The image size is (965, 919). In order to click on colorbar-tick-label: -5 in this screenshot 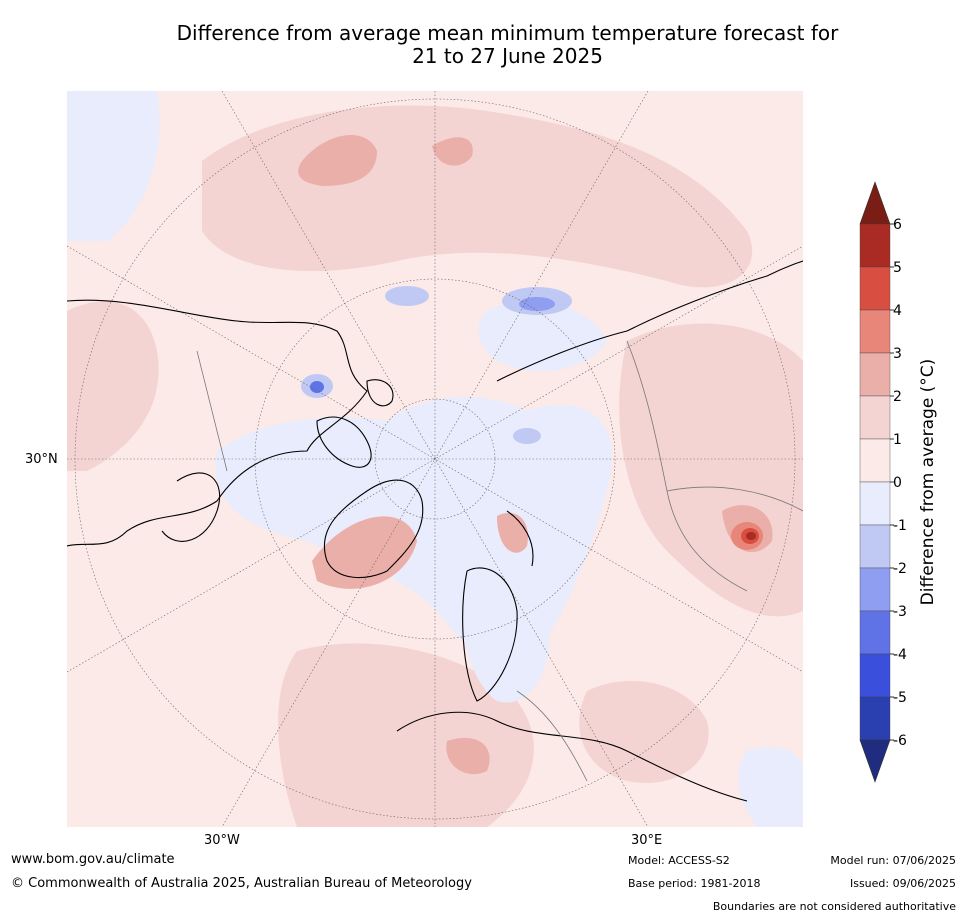, I will do `click(900, 698)`.